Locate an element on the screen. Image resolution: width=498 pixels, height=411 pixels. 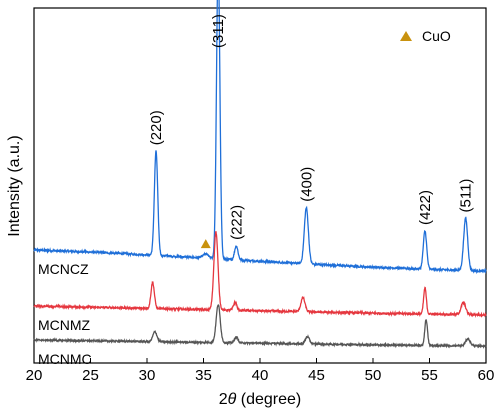
x-axis-label-theta: θ is located at coordinates (232, 399).